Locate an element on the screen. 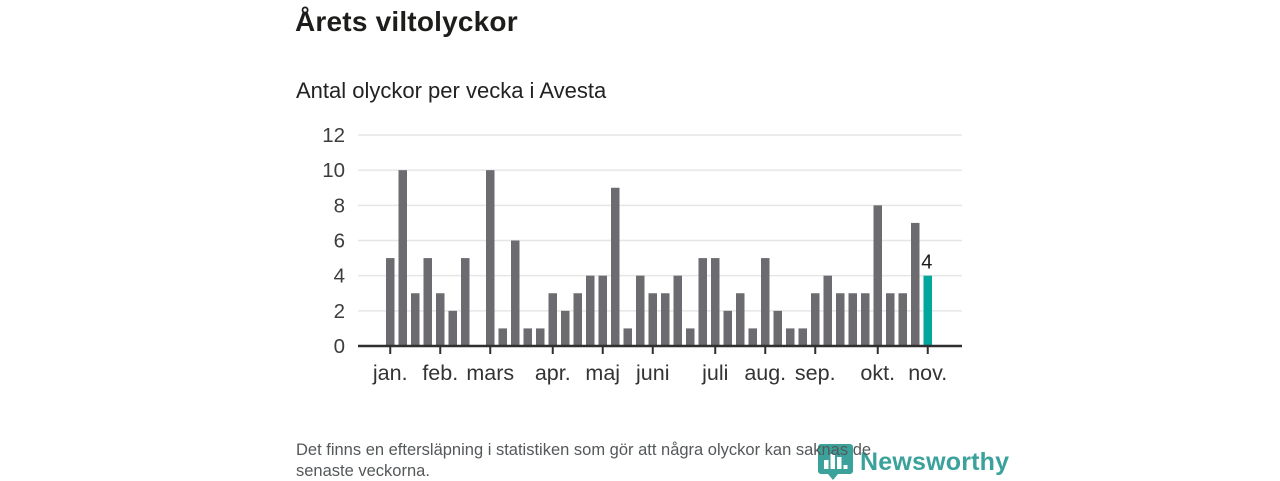  x-axis-tick-label: mars is located at coordinates (490, 373).